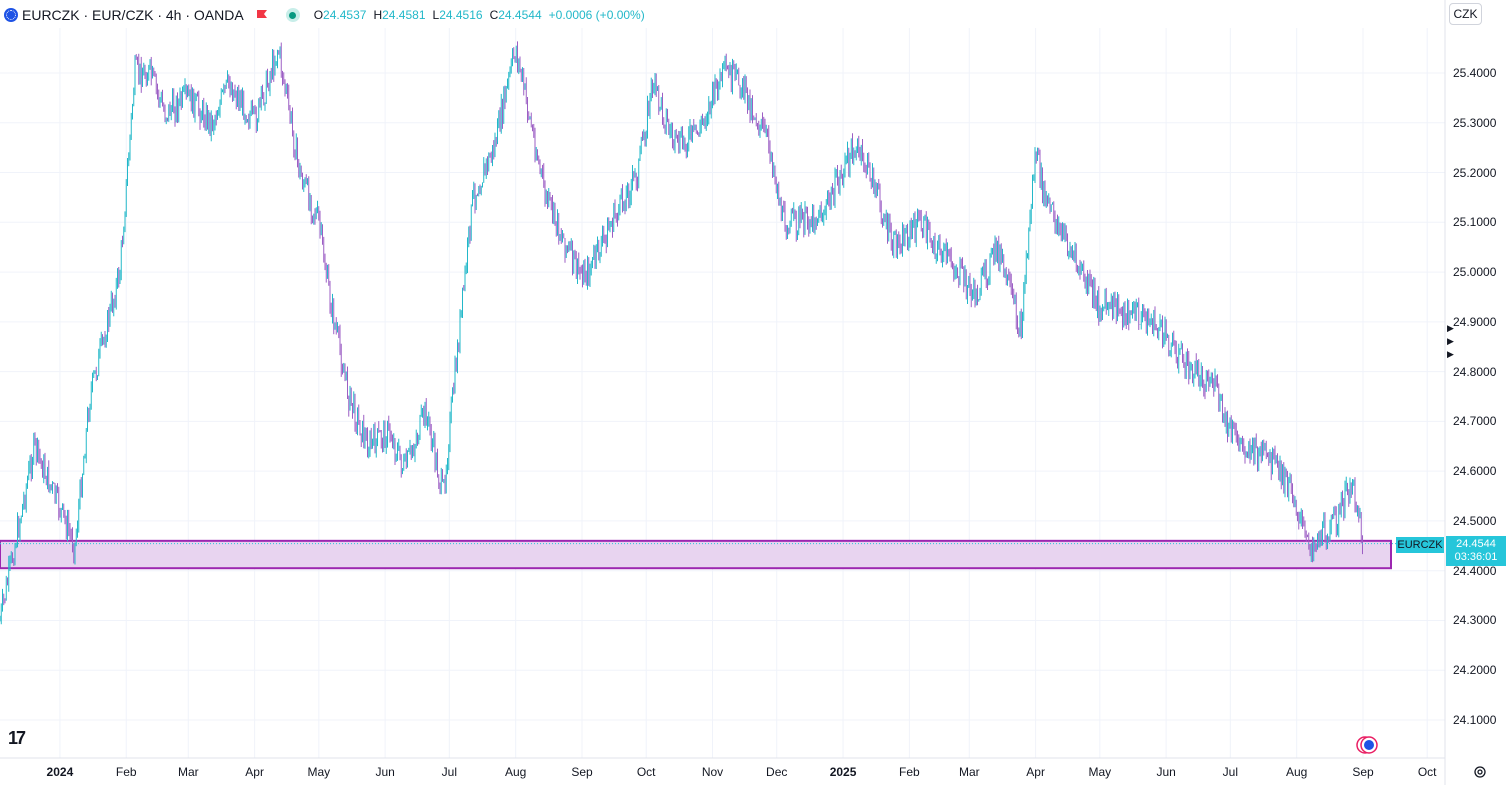 This screenshot has width=1508, height=785. I want to click on bar-countdown: 03:36:01, so click(1476, 557).